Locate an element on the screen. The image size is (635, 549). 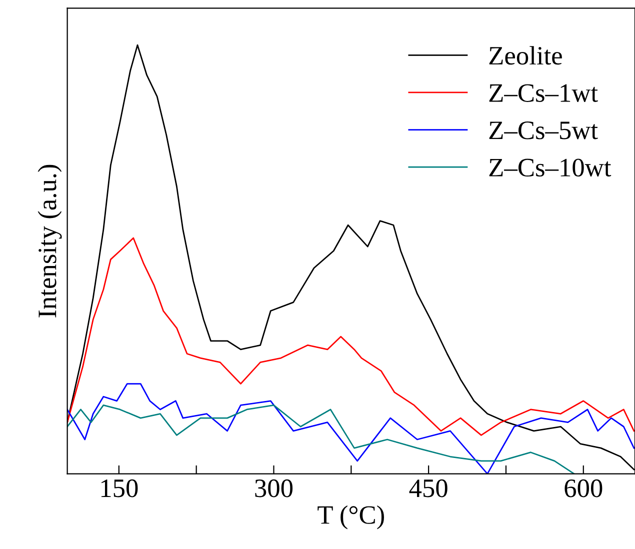
y-axis-title: Intensity (a.u.) is located at coordinates (50, 241).